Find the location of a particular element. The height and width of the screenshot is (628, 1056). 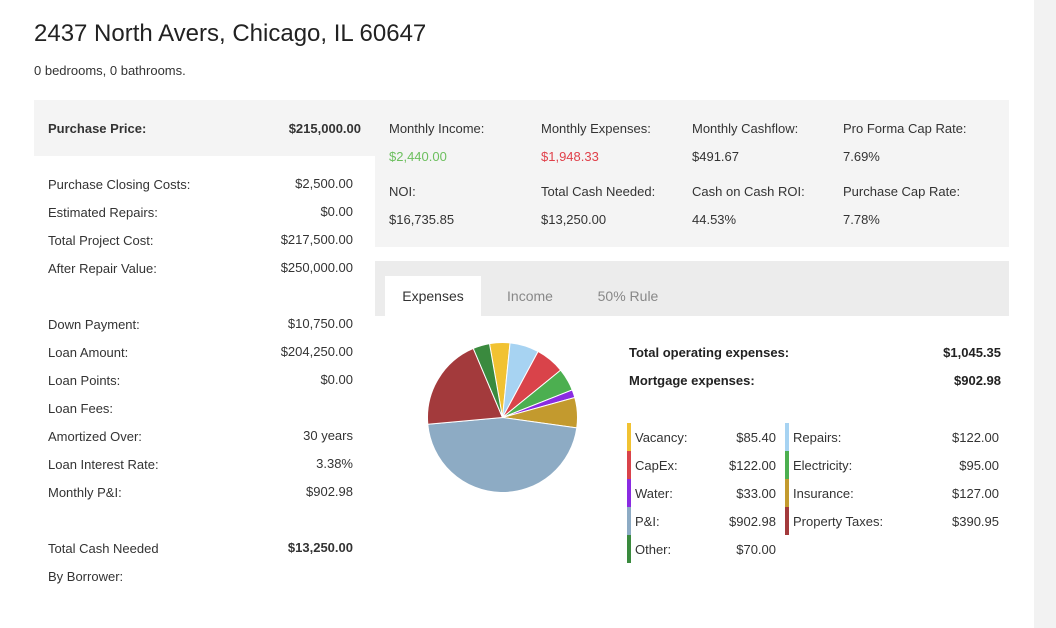

monthly-expenses-metric: Monthly Expenses: $1,948.33 is located at coordinates (596, 142).